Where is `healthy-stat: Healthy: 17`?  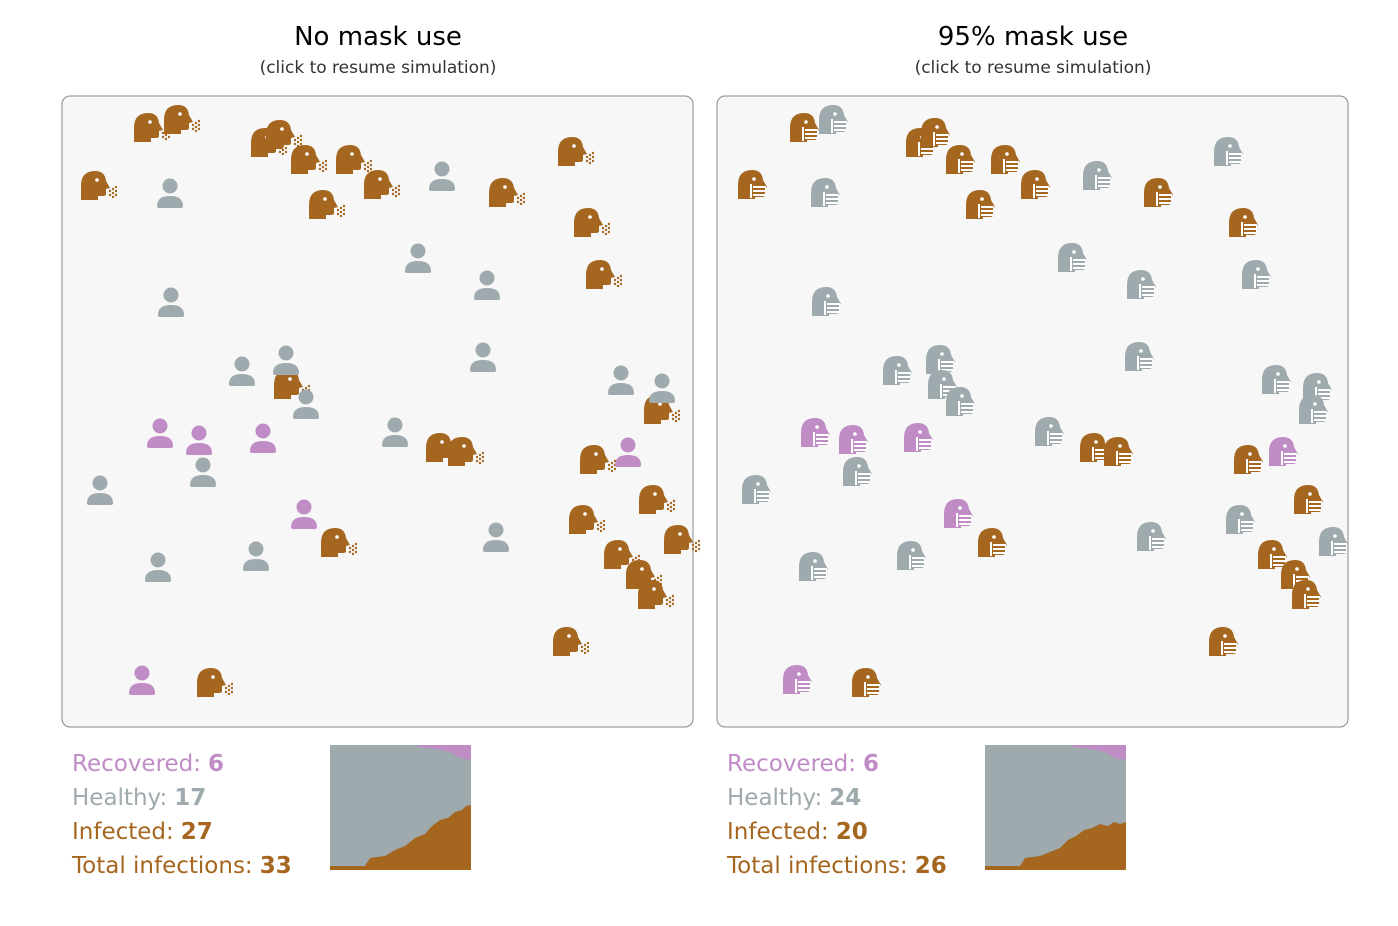 healthy-stat: Healthy: 17 is located at coordinates (139, 798).